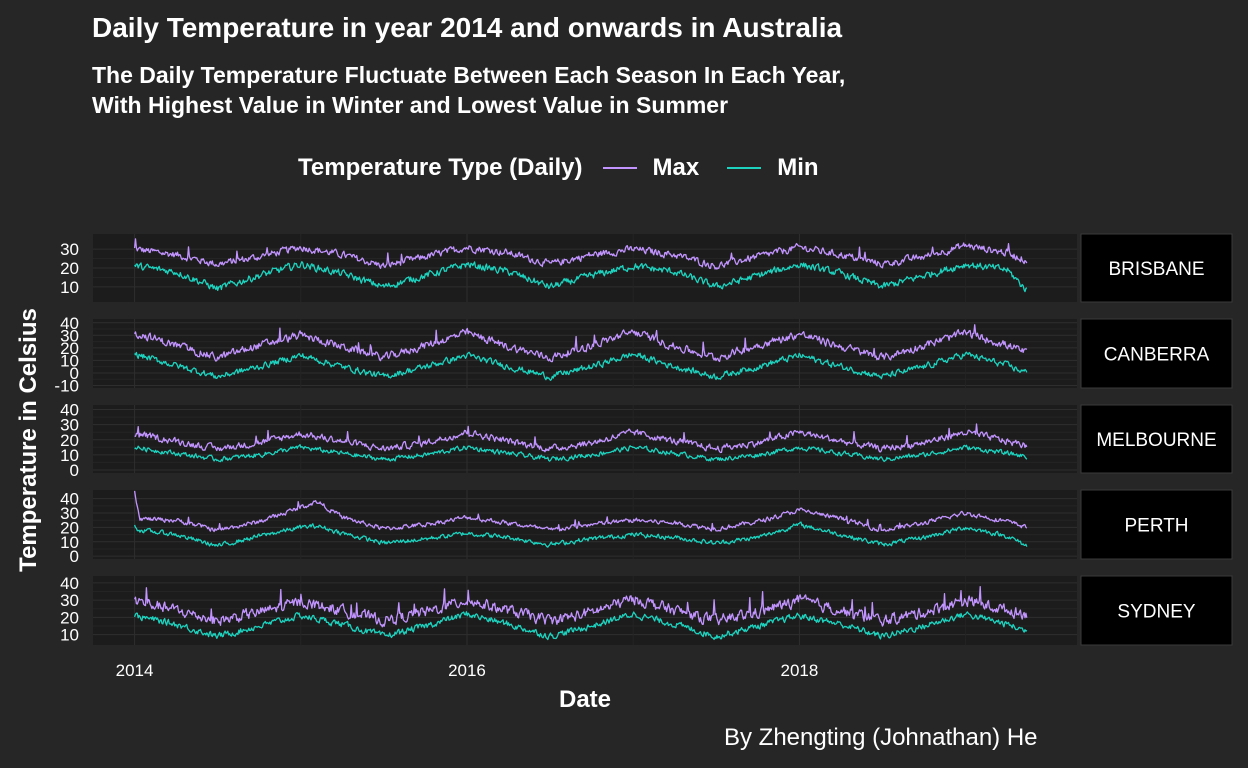 The width and height of the screenshot is (1248, 768). I want to click on y-tick-label-sydney: 20, so click(69, 617).